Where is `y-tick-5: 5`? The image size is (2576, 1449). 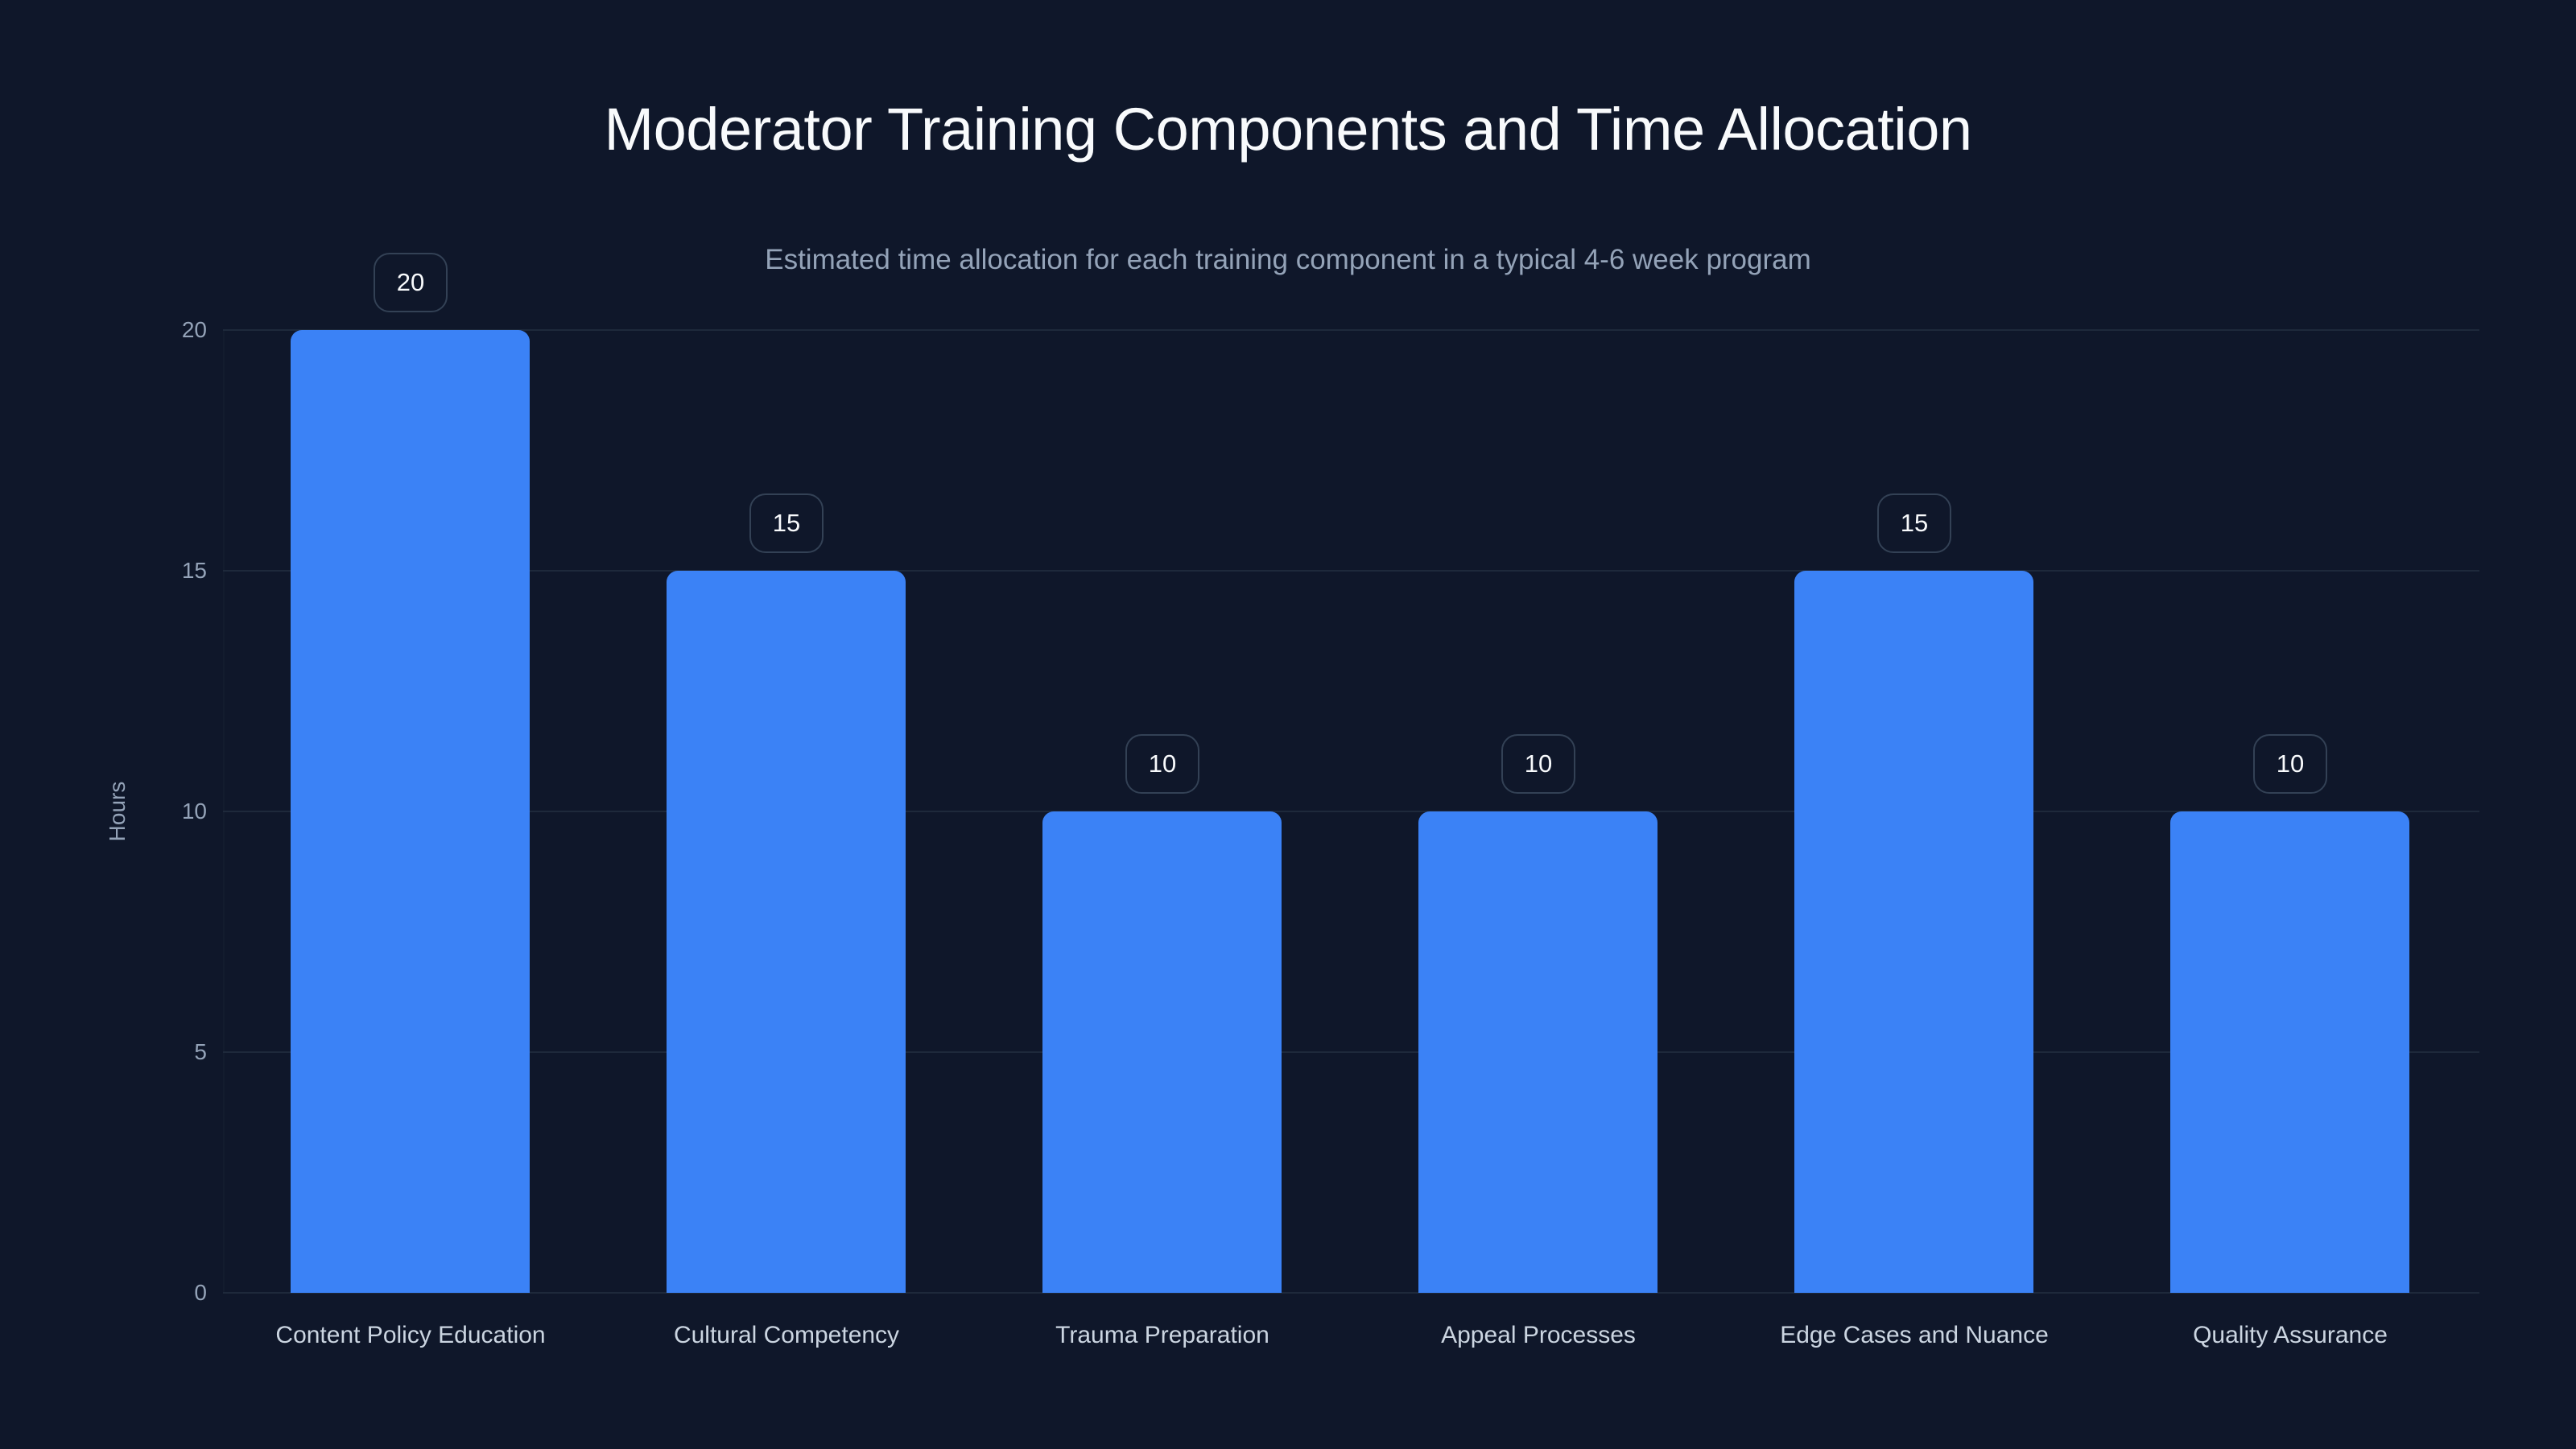
y-tick-5: 5 is located at coordinates (200, 1051).